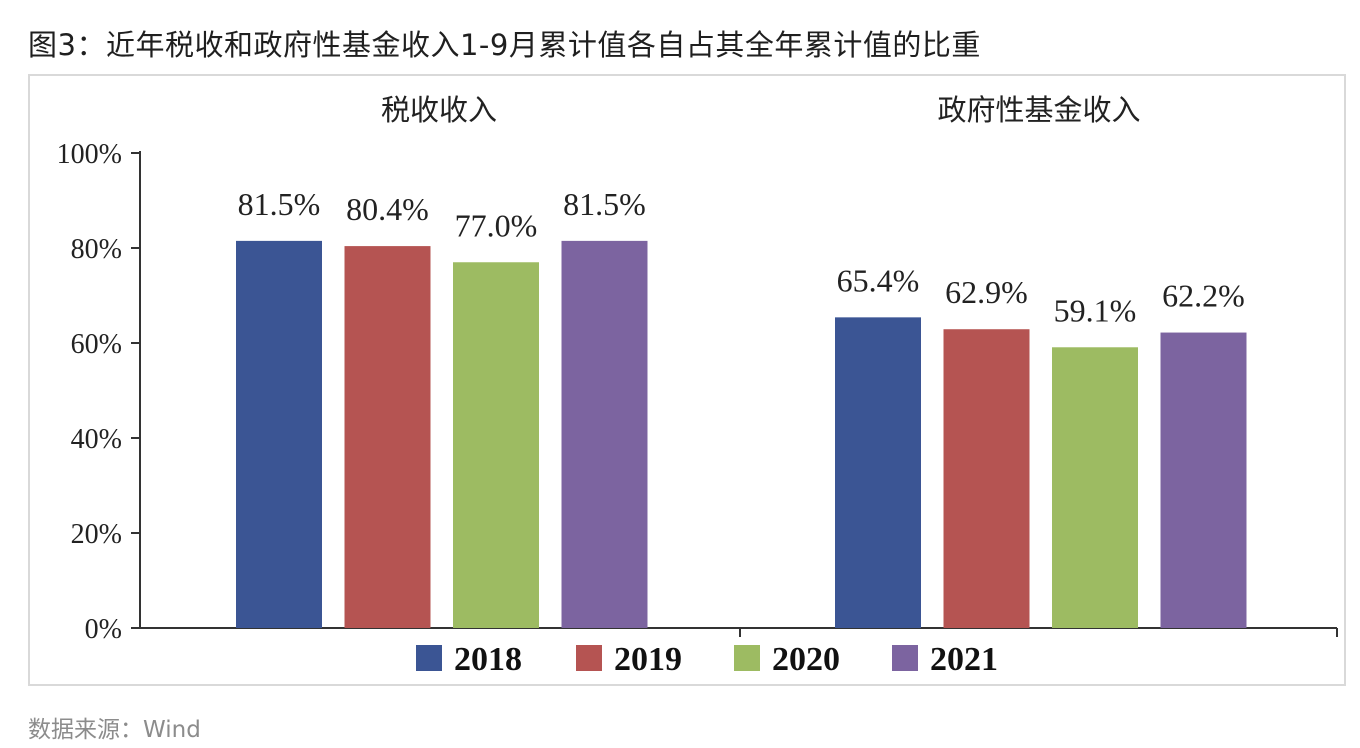 The image size is (1360, 748). What do you see at coordinates (96, 439) in the screenshot?
I see `y-tick-label: 40%` at bounding box center [96, 439].